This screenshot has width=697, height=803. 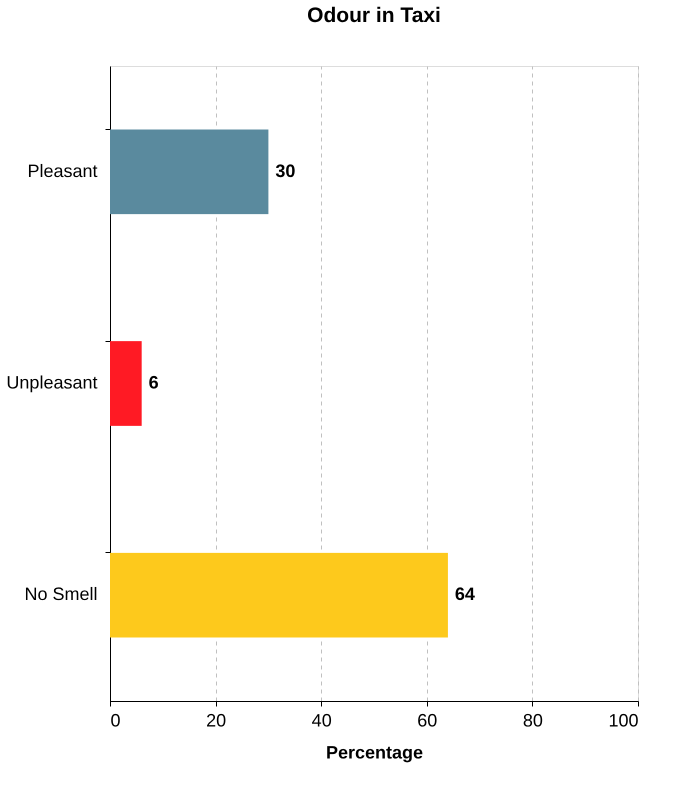 I want to click on x-tick-label: 20, so click(x=216, y=720).